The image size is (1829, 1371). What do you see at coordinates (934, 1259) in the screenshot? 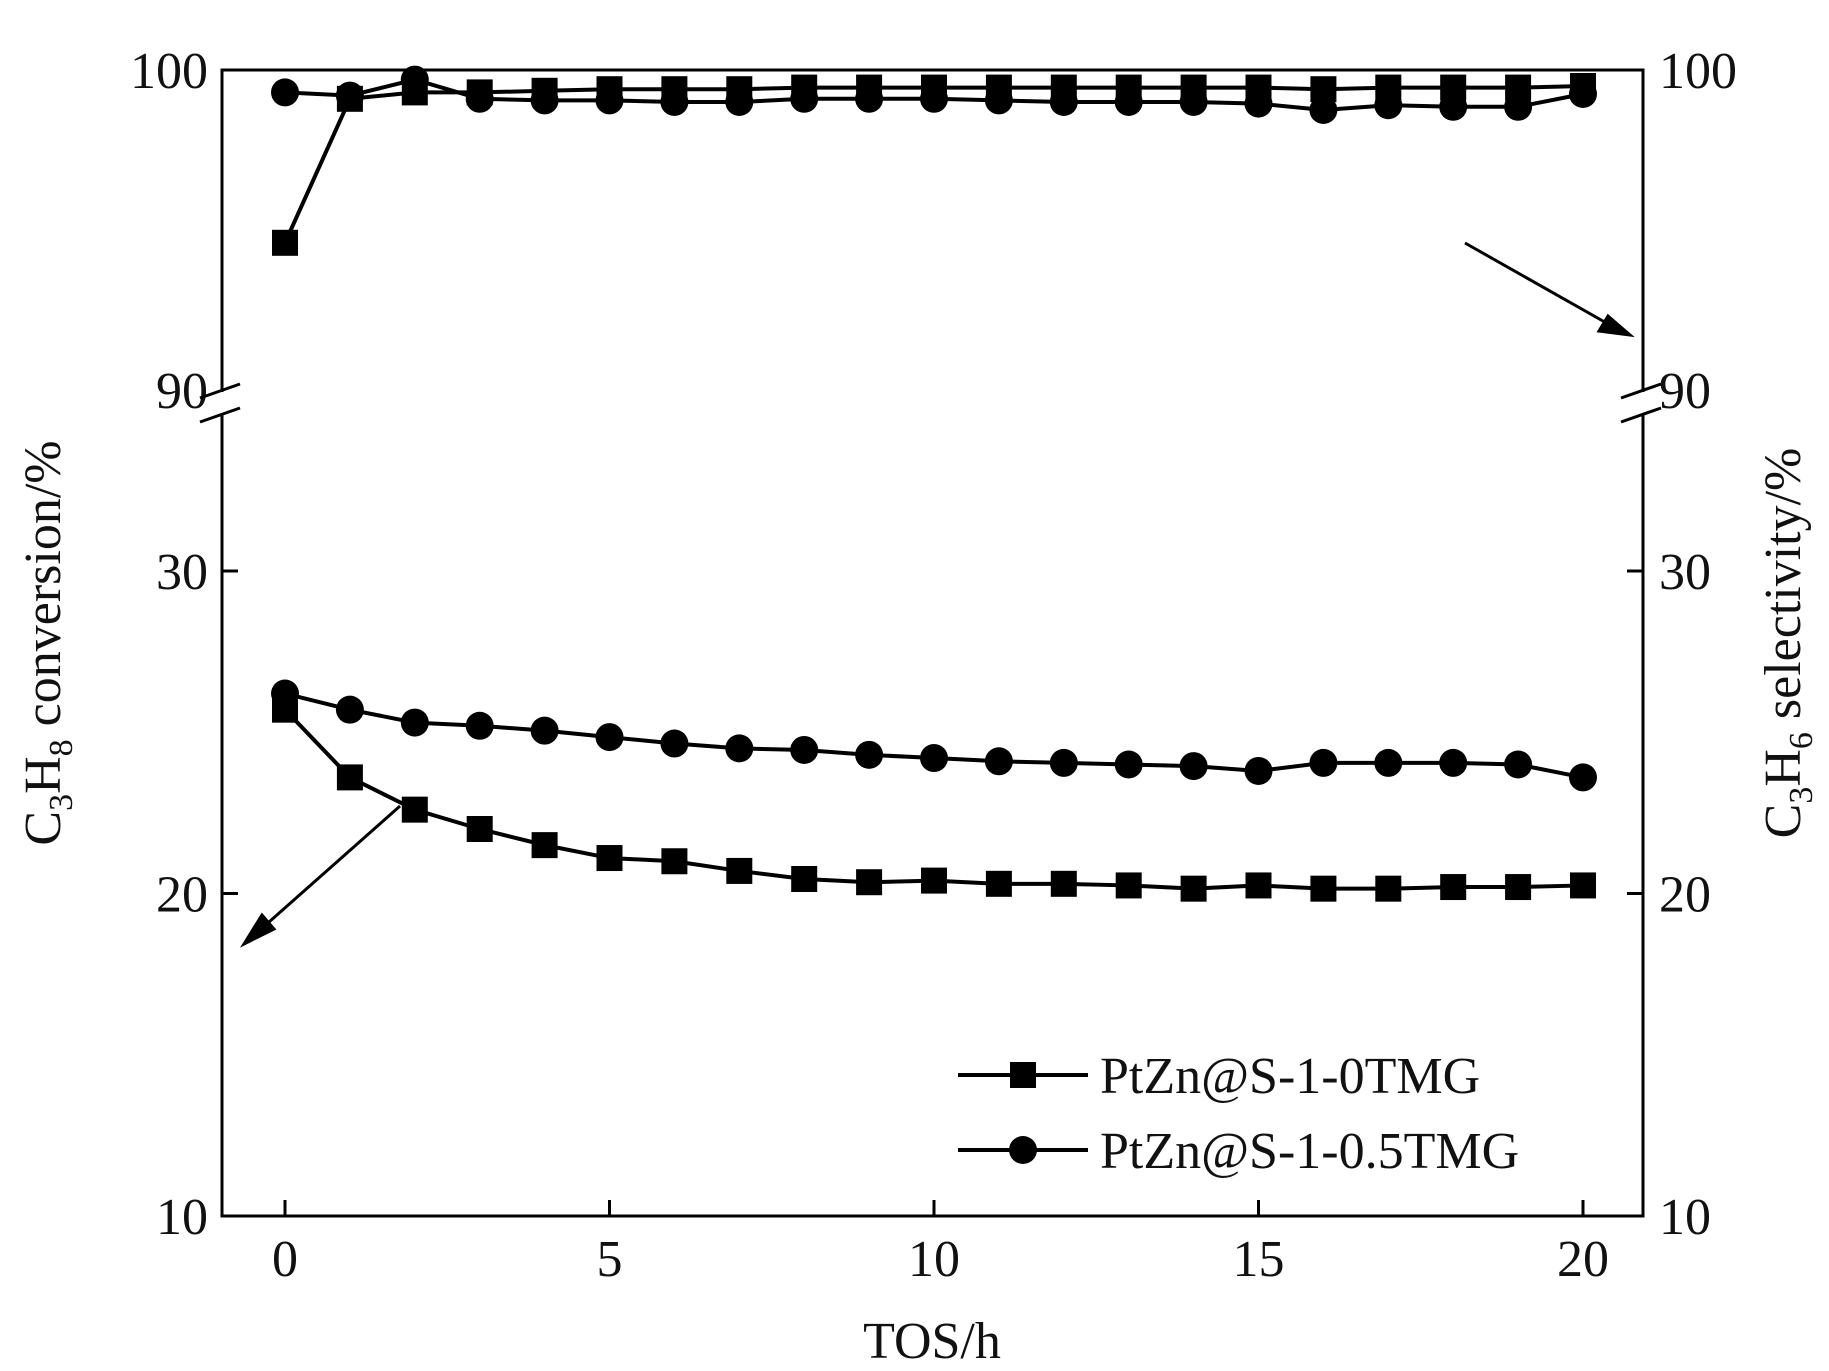
I see `x-tick-label: 10` at bounding box center [934, 1259].